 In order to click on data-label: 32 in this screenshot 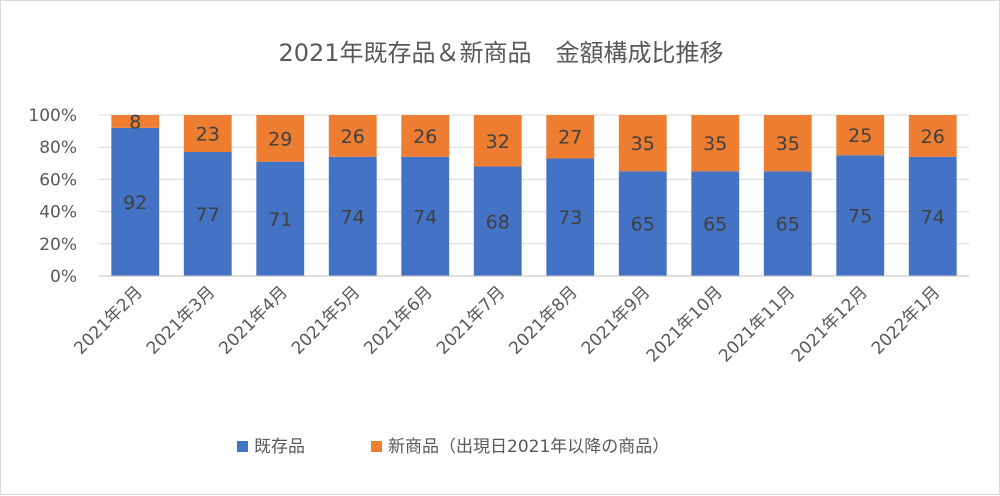, I will do `click(498, 142)`.